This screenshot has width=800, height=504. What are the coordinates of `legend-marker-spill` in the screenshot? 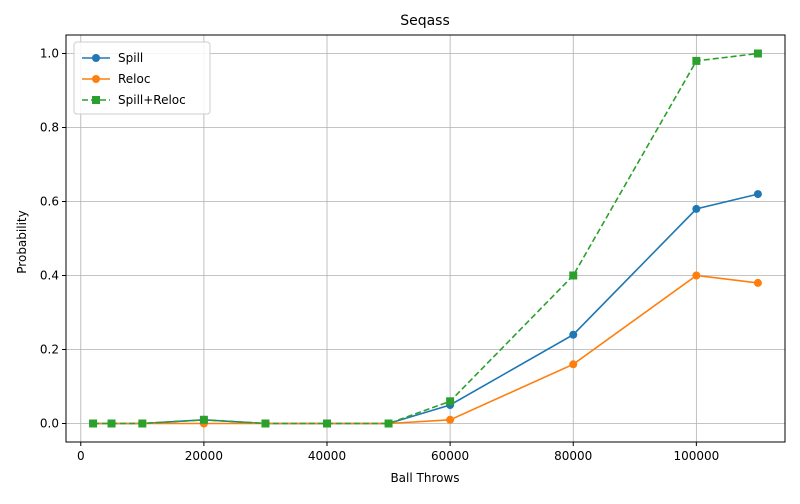 It's located at (96, 58).